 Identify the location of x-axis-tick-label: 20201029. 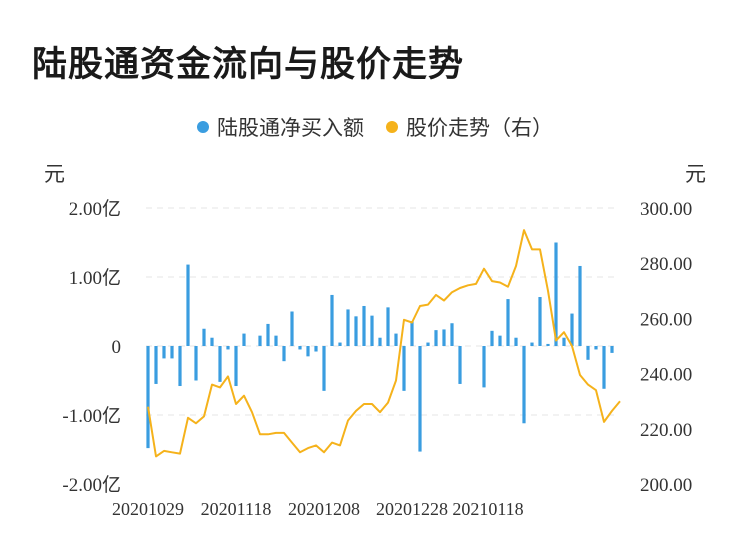
(148, 509).